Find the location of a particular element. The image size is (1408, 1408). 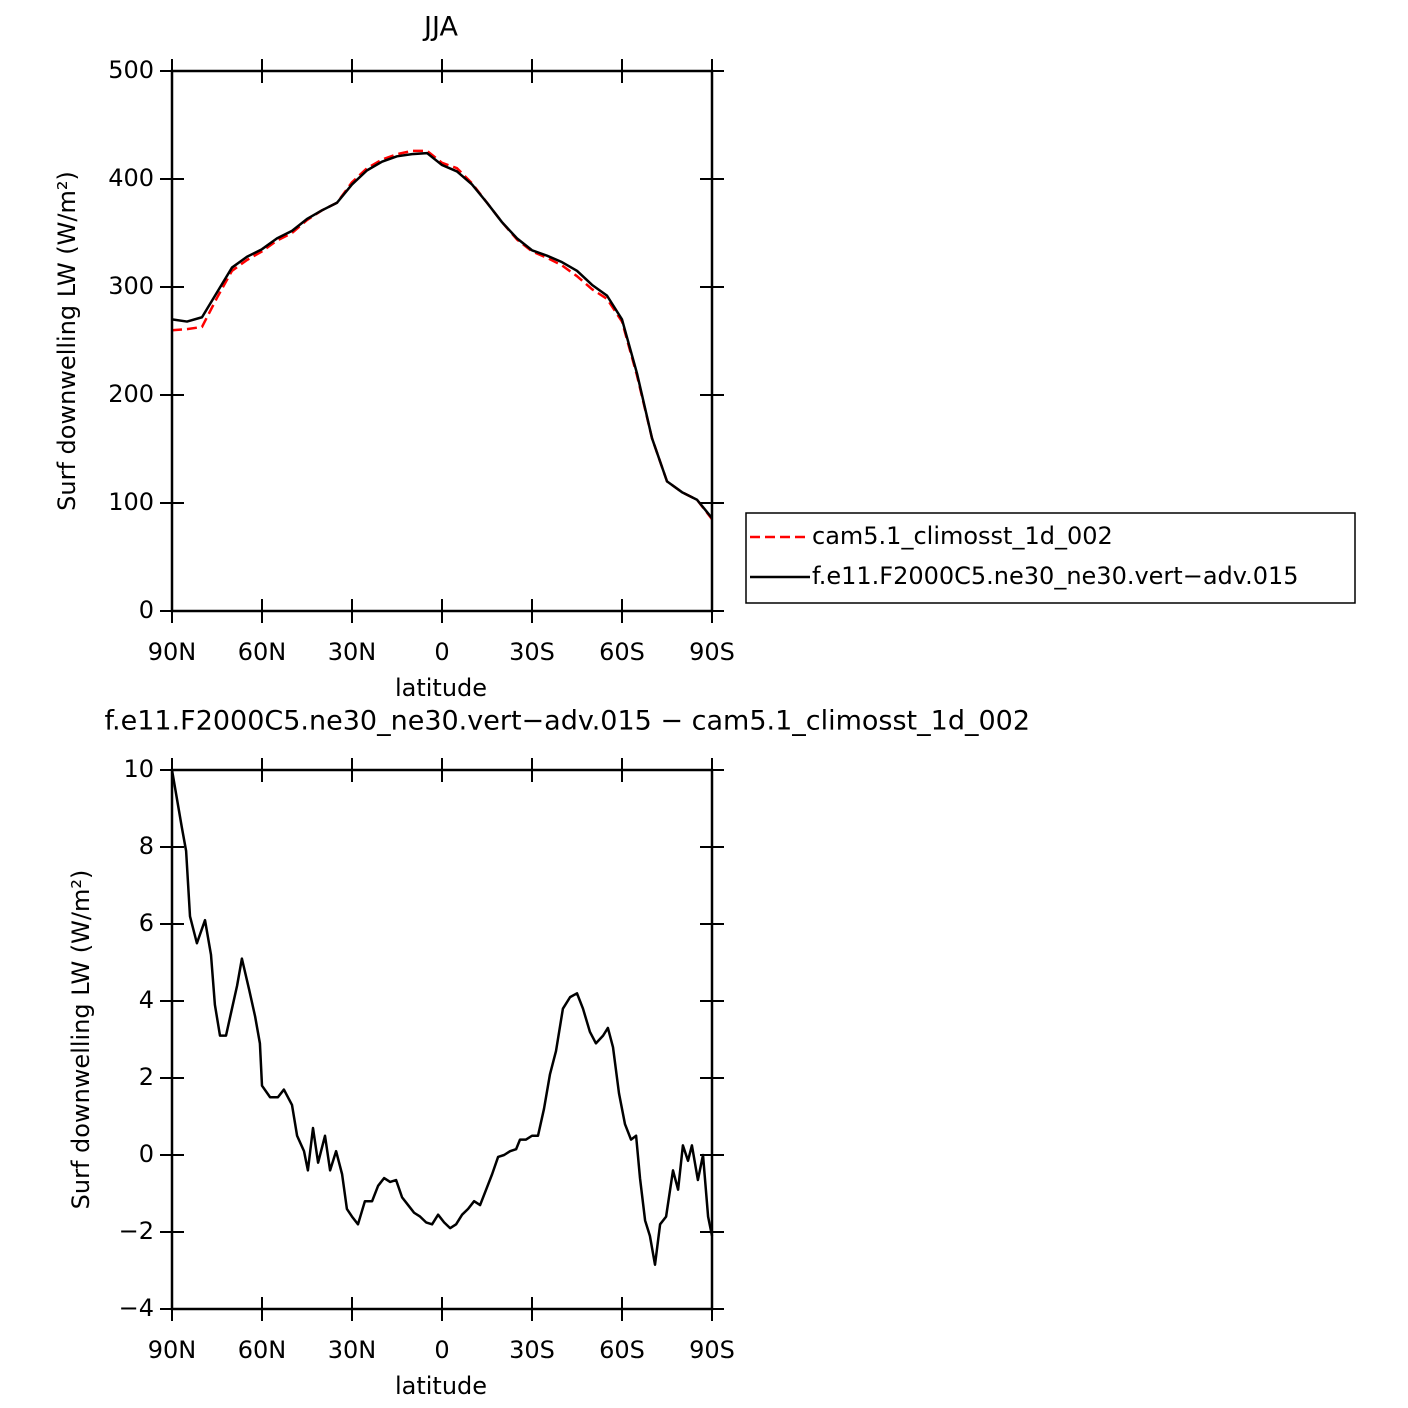

y-tick-label: 10 is located at coordinates (138, 769).